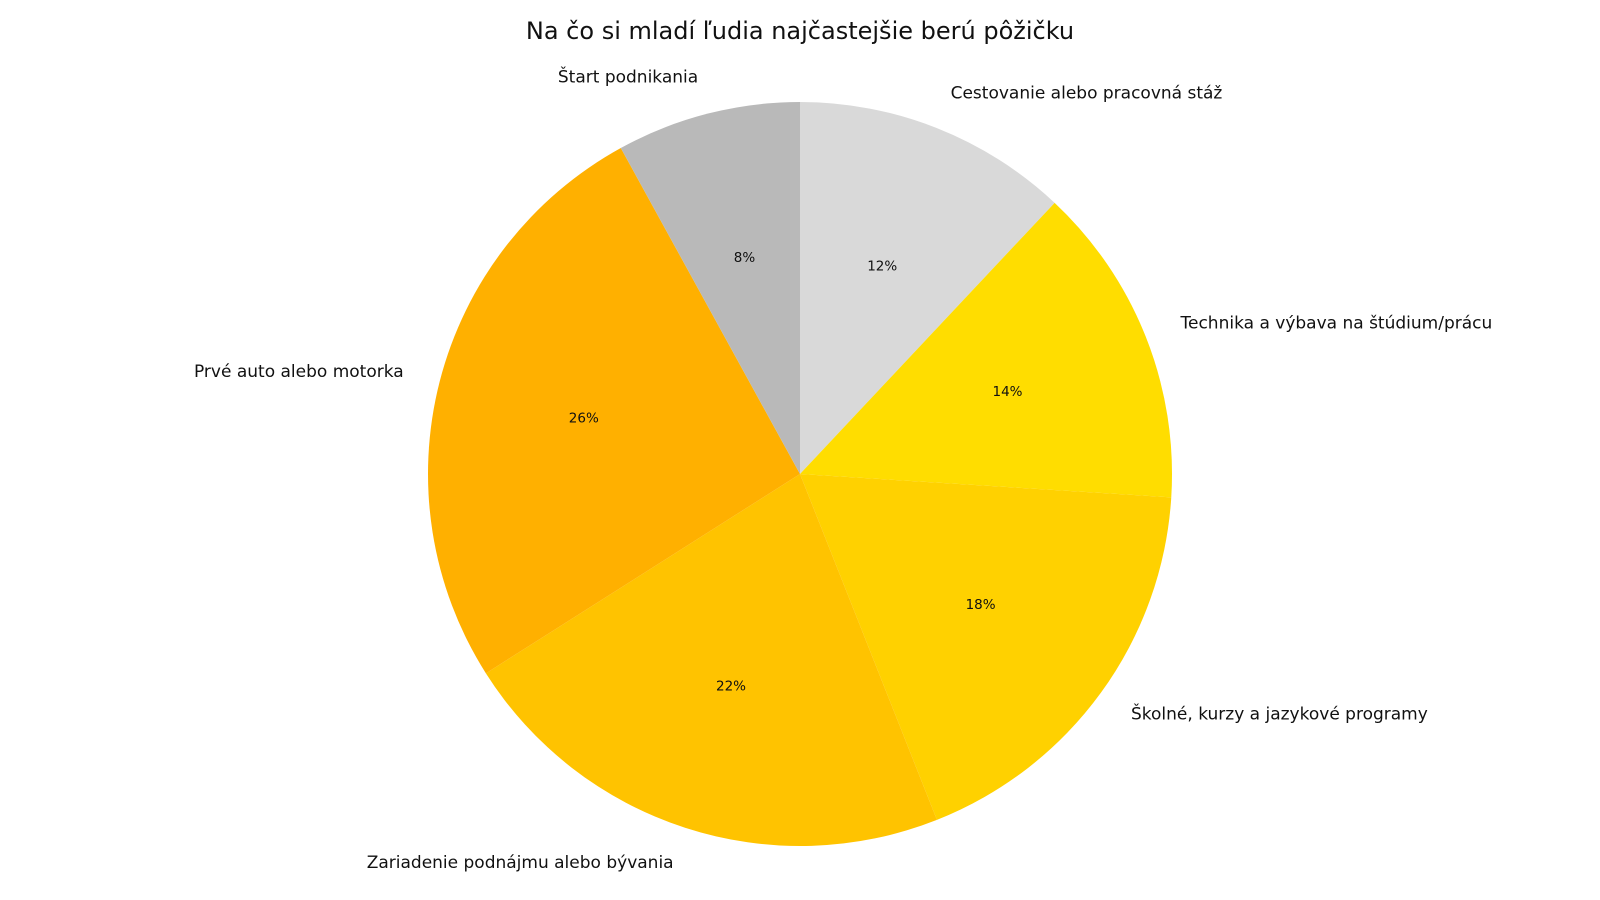  What do you see at coordinates (1336, 323) in the screenshot?
I see `slice-category-label: Technika a výbava na štúdium/prácu` at bounding box center [1336, 323].